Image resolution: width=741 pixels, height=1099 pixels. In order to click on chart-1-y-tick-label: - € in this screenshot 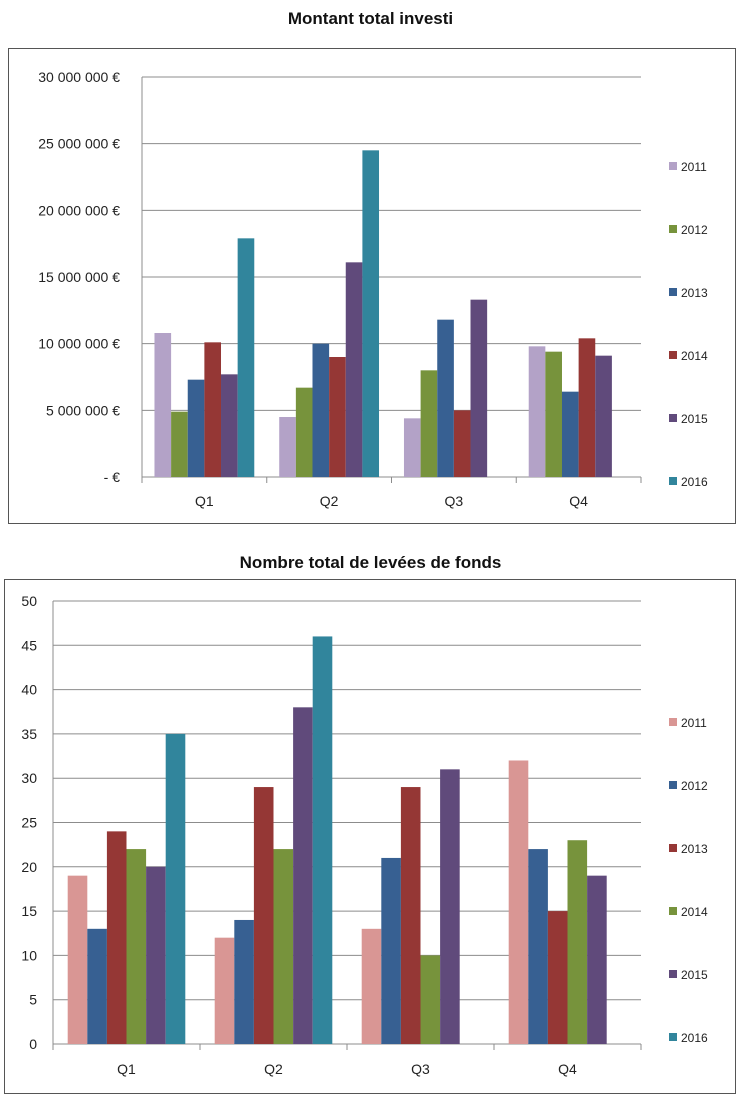, I will do `click(112, 477)`.